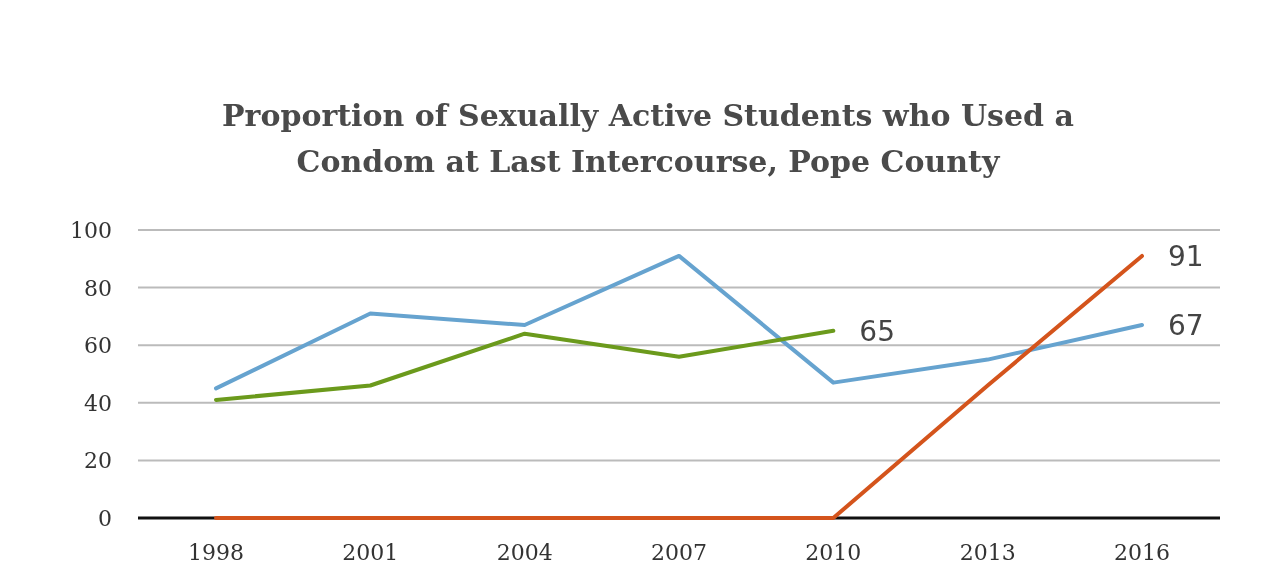 Image resolution: width=1278 pixels, height=580 pixels. What do you see at coordinates (1186, 256) in the screenshot?
I see `data-label: 91` at bounding box center [1186, 256].